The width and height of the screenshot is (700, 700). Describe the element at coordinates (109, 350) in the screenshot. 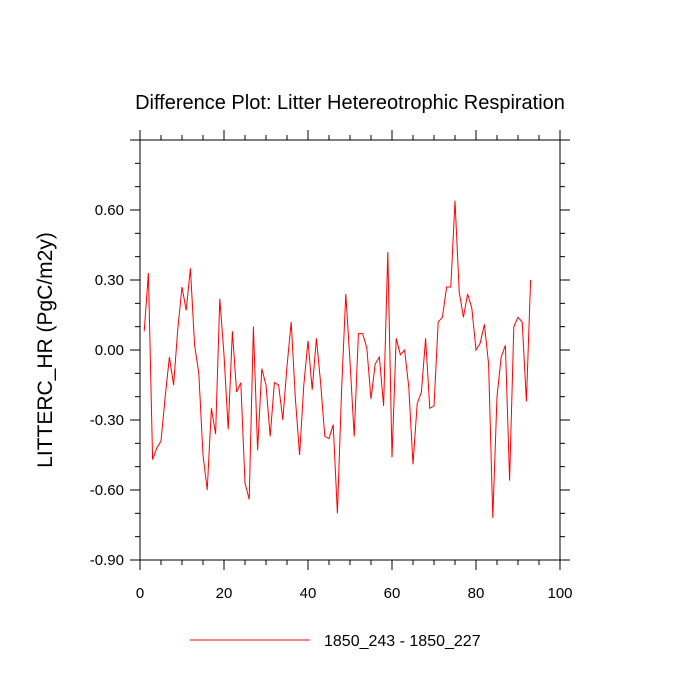

I see `y-tick-label: 0.00` at that location.